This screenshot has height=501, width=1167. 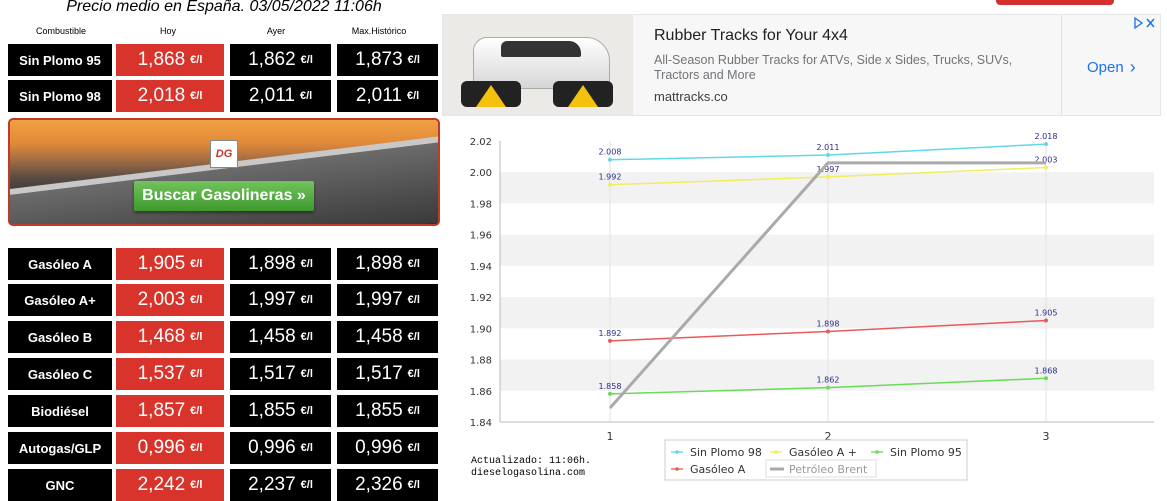 What do you see at coordinates (272, 299) in the screenshot?
I see `price-yesterday-value: 1,997` at bounding box center [272, 299].